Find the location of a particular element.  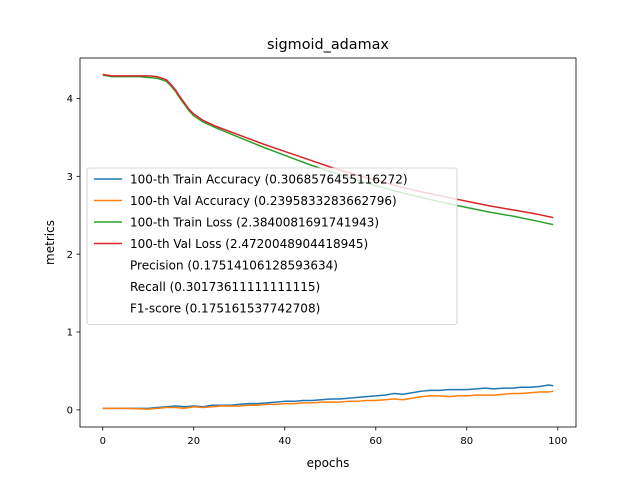

x-tick-label-2: 40 is located at coordinates (284, 441).